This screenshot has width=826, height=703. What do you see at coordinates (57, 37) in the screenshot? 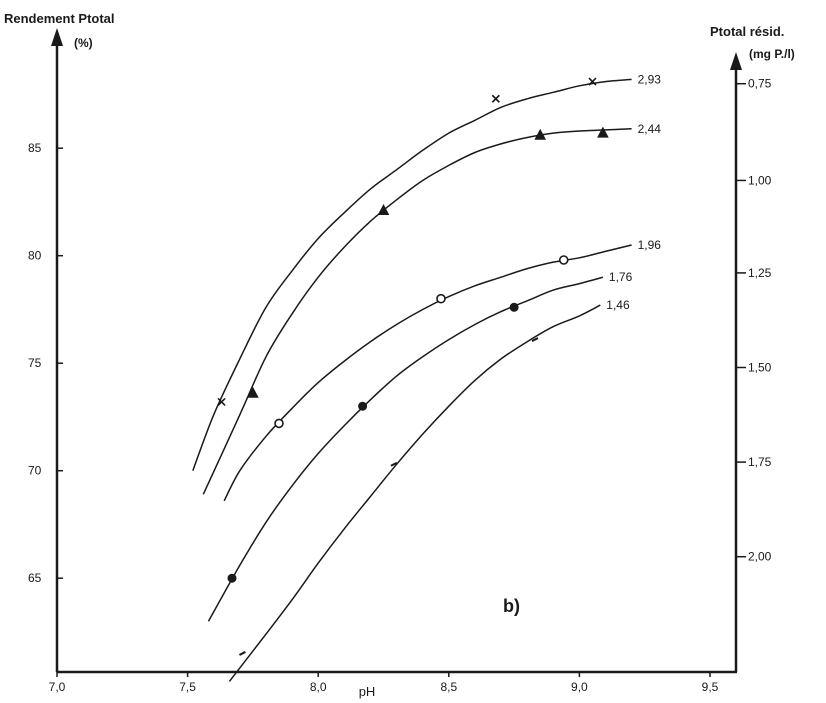
I see `left-axis-arrow` at bounding box center [57, 37].